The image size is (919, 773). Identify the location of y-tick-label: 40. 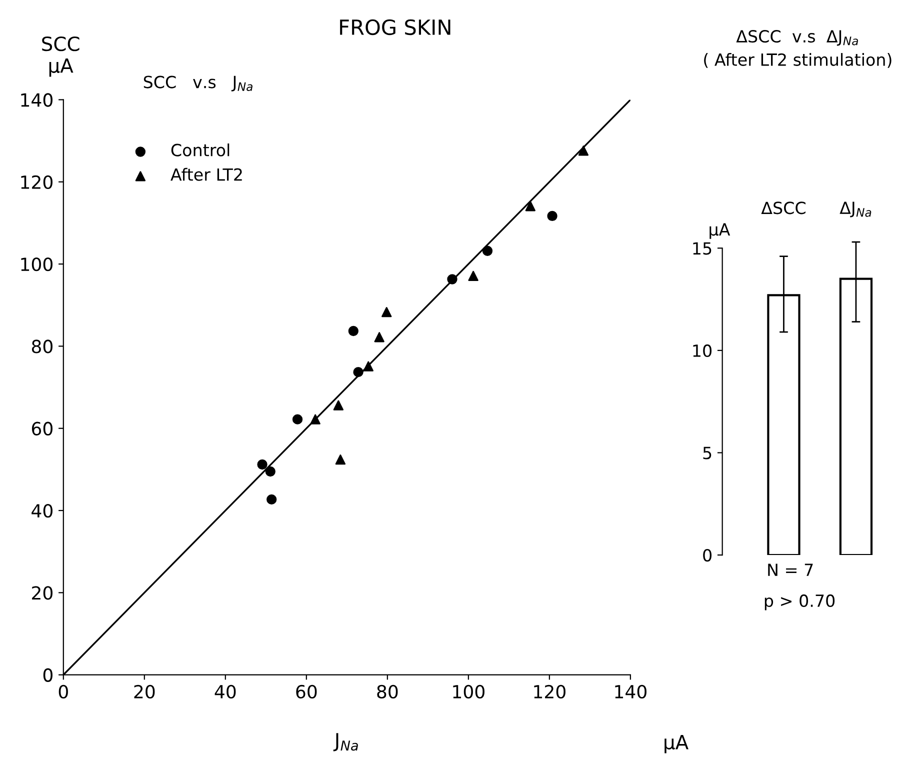
(42, 511).